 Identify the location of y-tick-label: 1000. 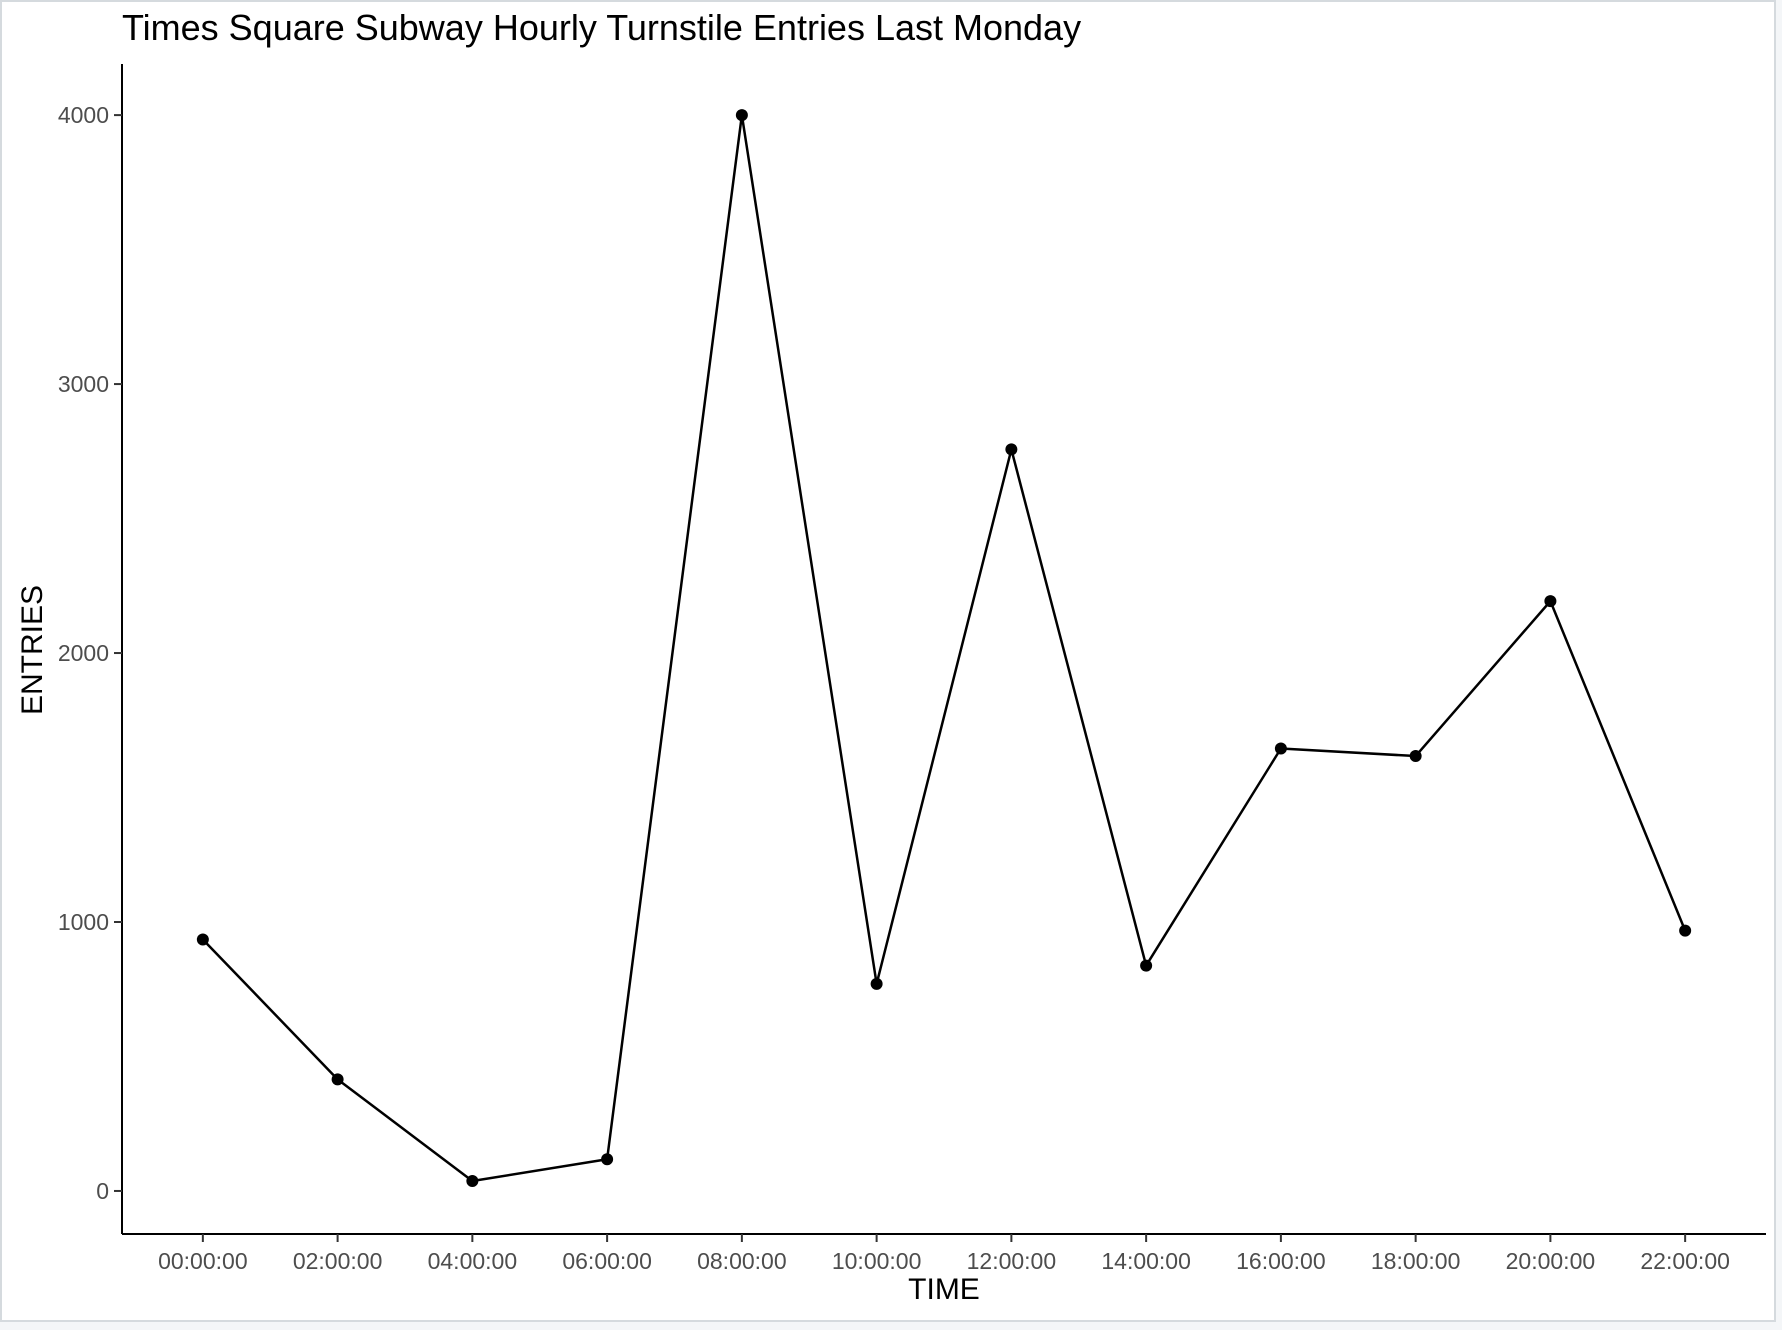
(83, 922).